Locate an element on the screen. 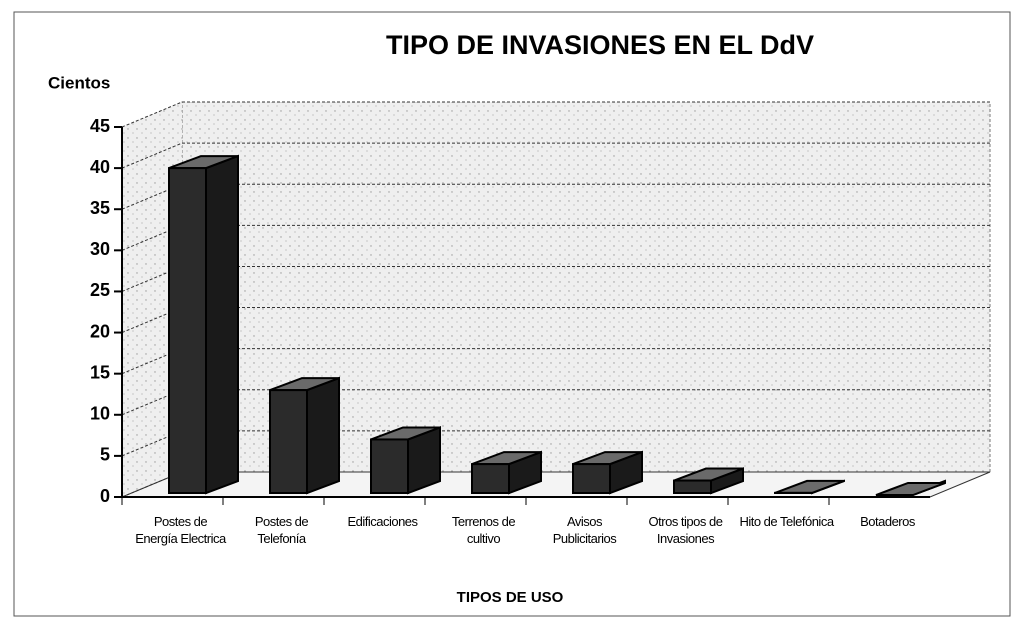  x-tick-label: Edificaciones is located at coordinates (382, 521).